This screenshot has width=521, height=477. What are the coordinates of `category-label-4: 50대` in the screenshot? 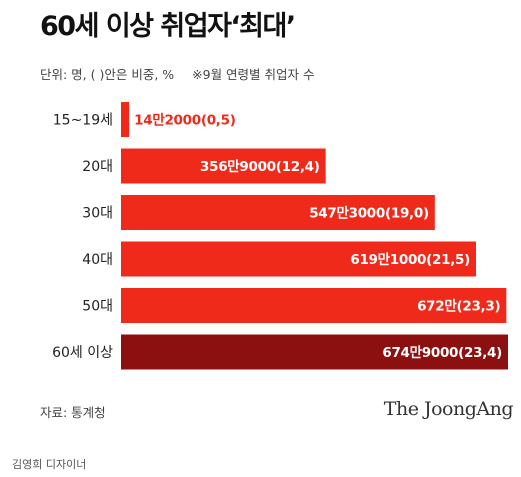 It's located at (97, 307).